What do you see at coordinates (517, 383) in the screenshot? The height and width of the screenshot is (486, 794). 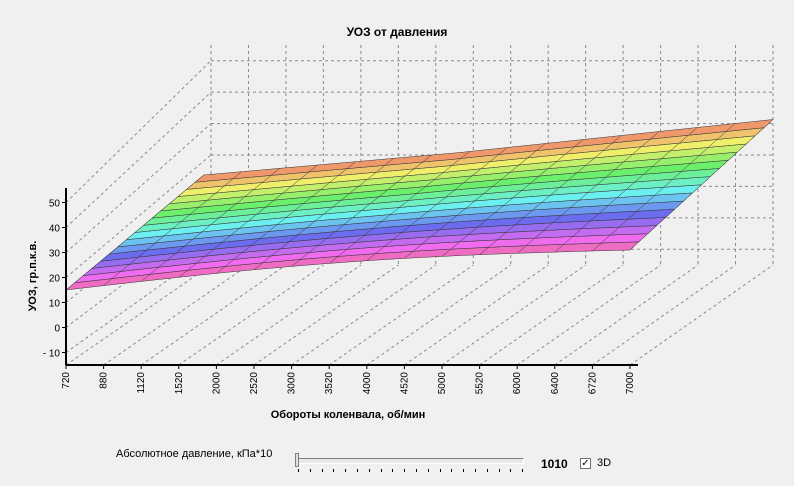 I see `x-tick-label: 6000` at bounding box center [517, 383].